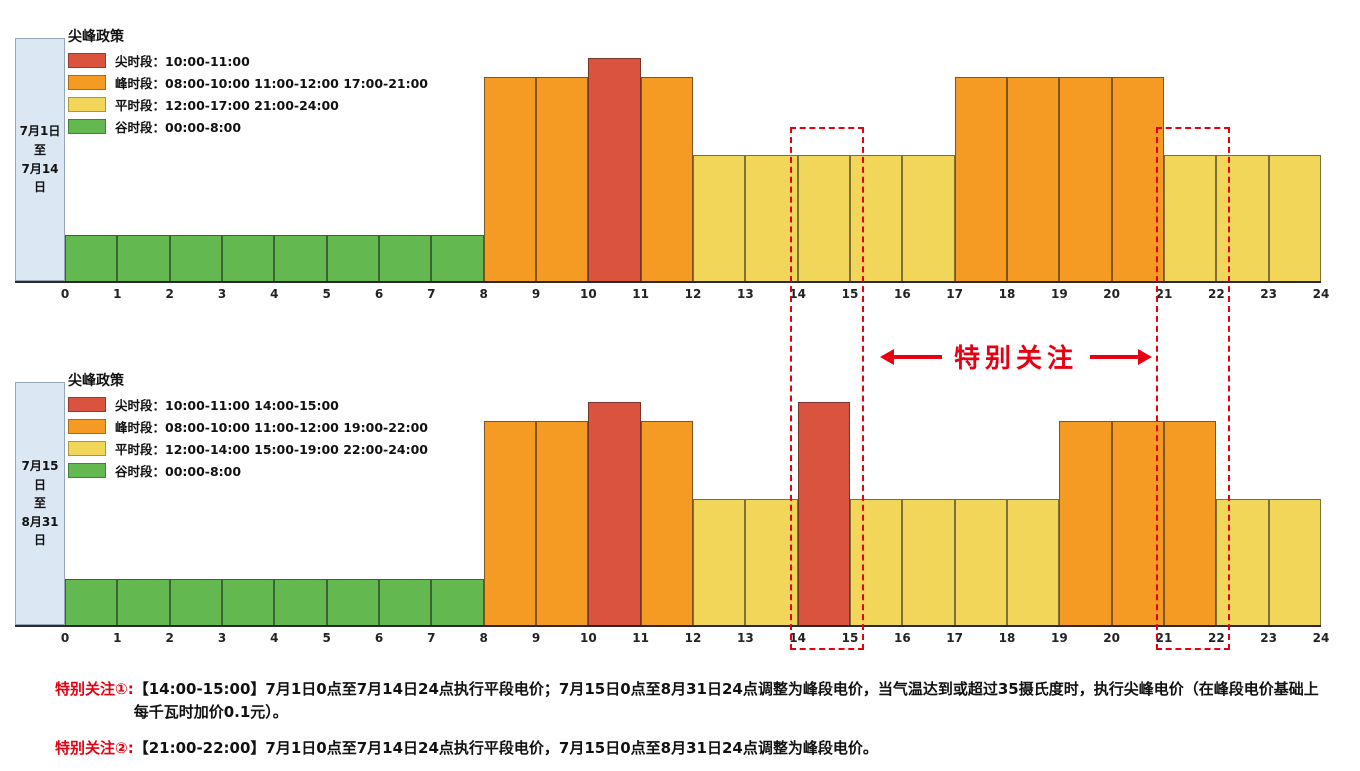  I want to click on x-tick-5: 5, so click(326, 638).